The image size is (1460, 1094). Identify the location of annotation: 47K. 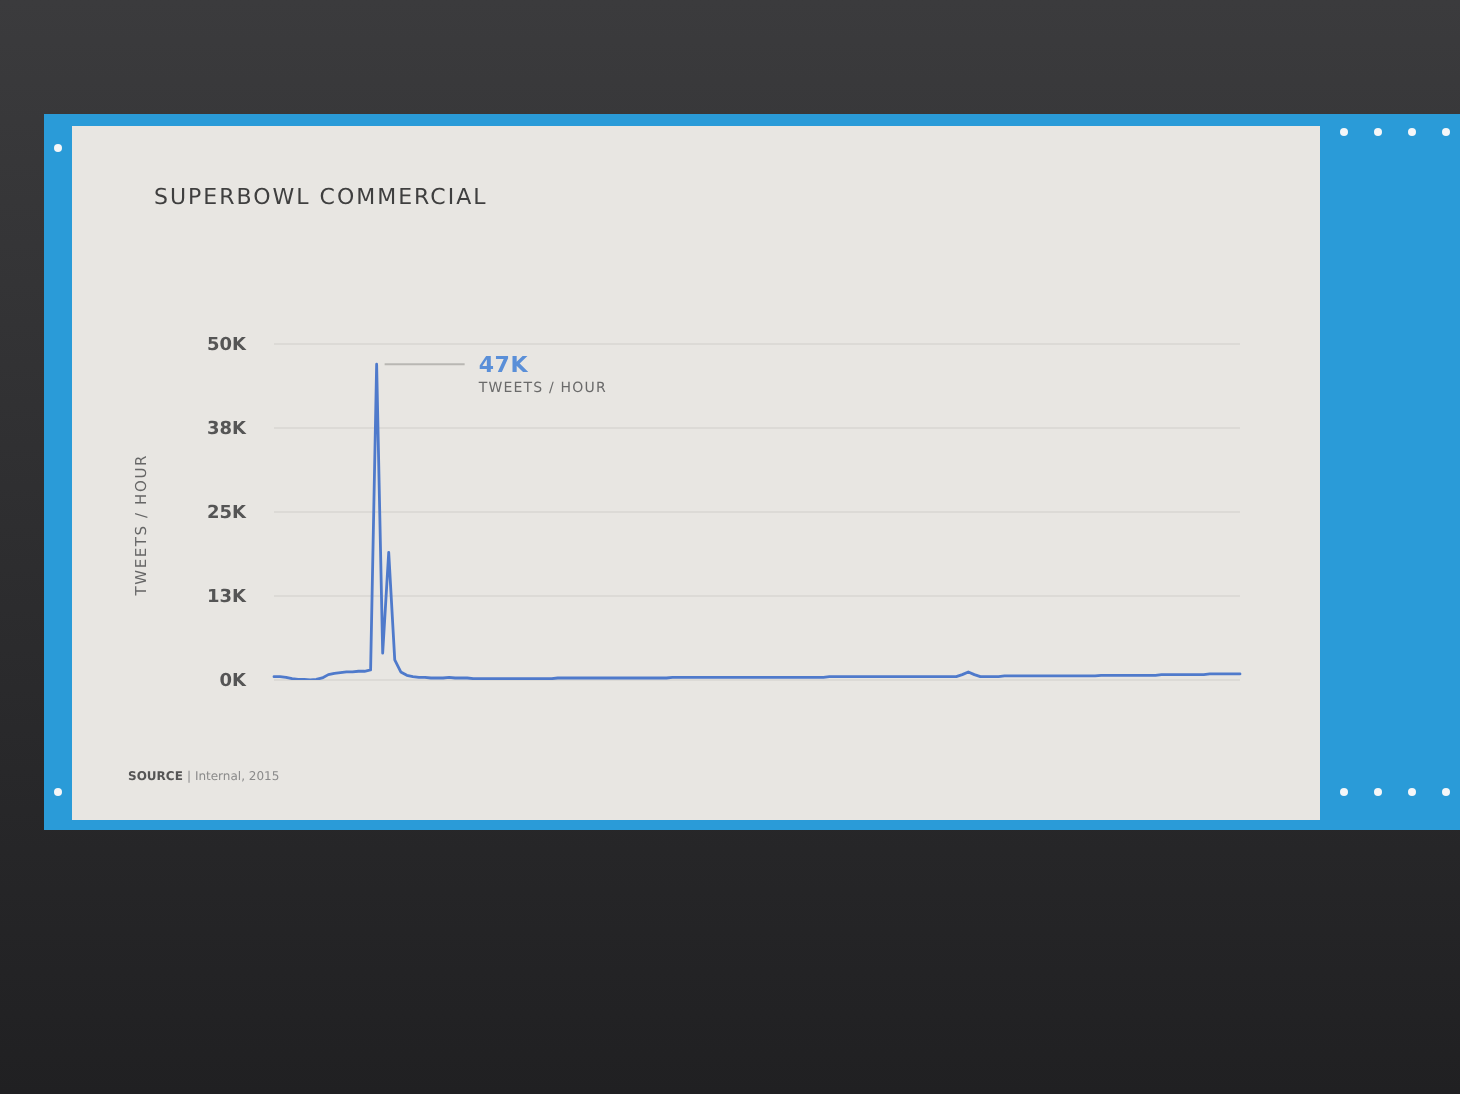
(503, 365).